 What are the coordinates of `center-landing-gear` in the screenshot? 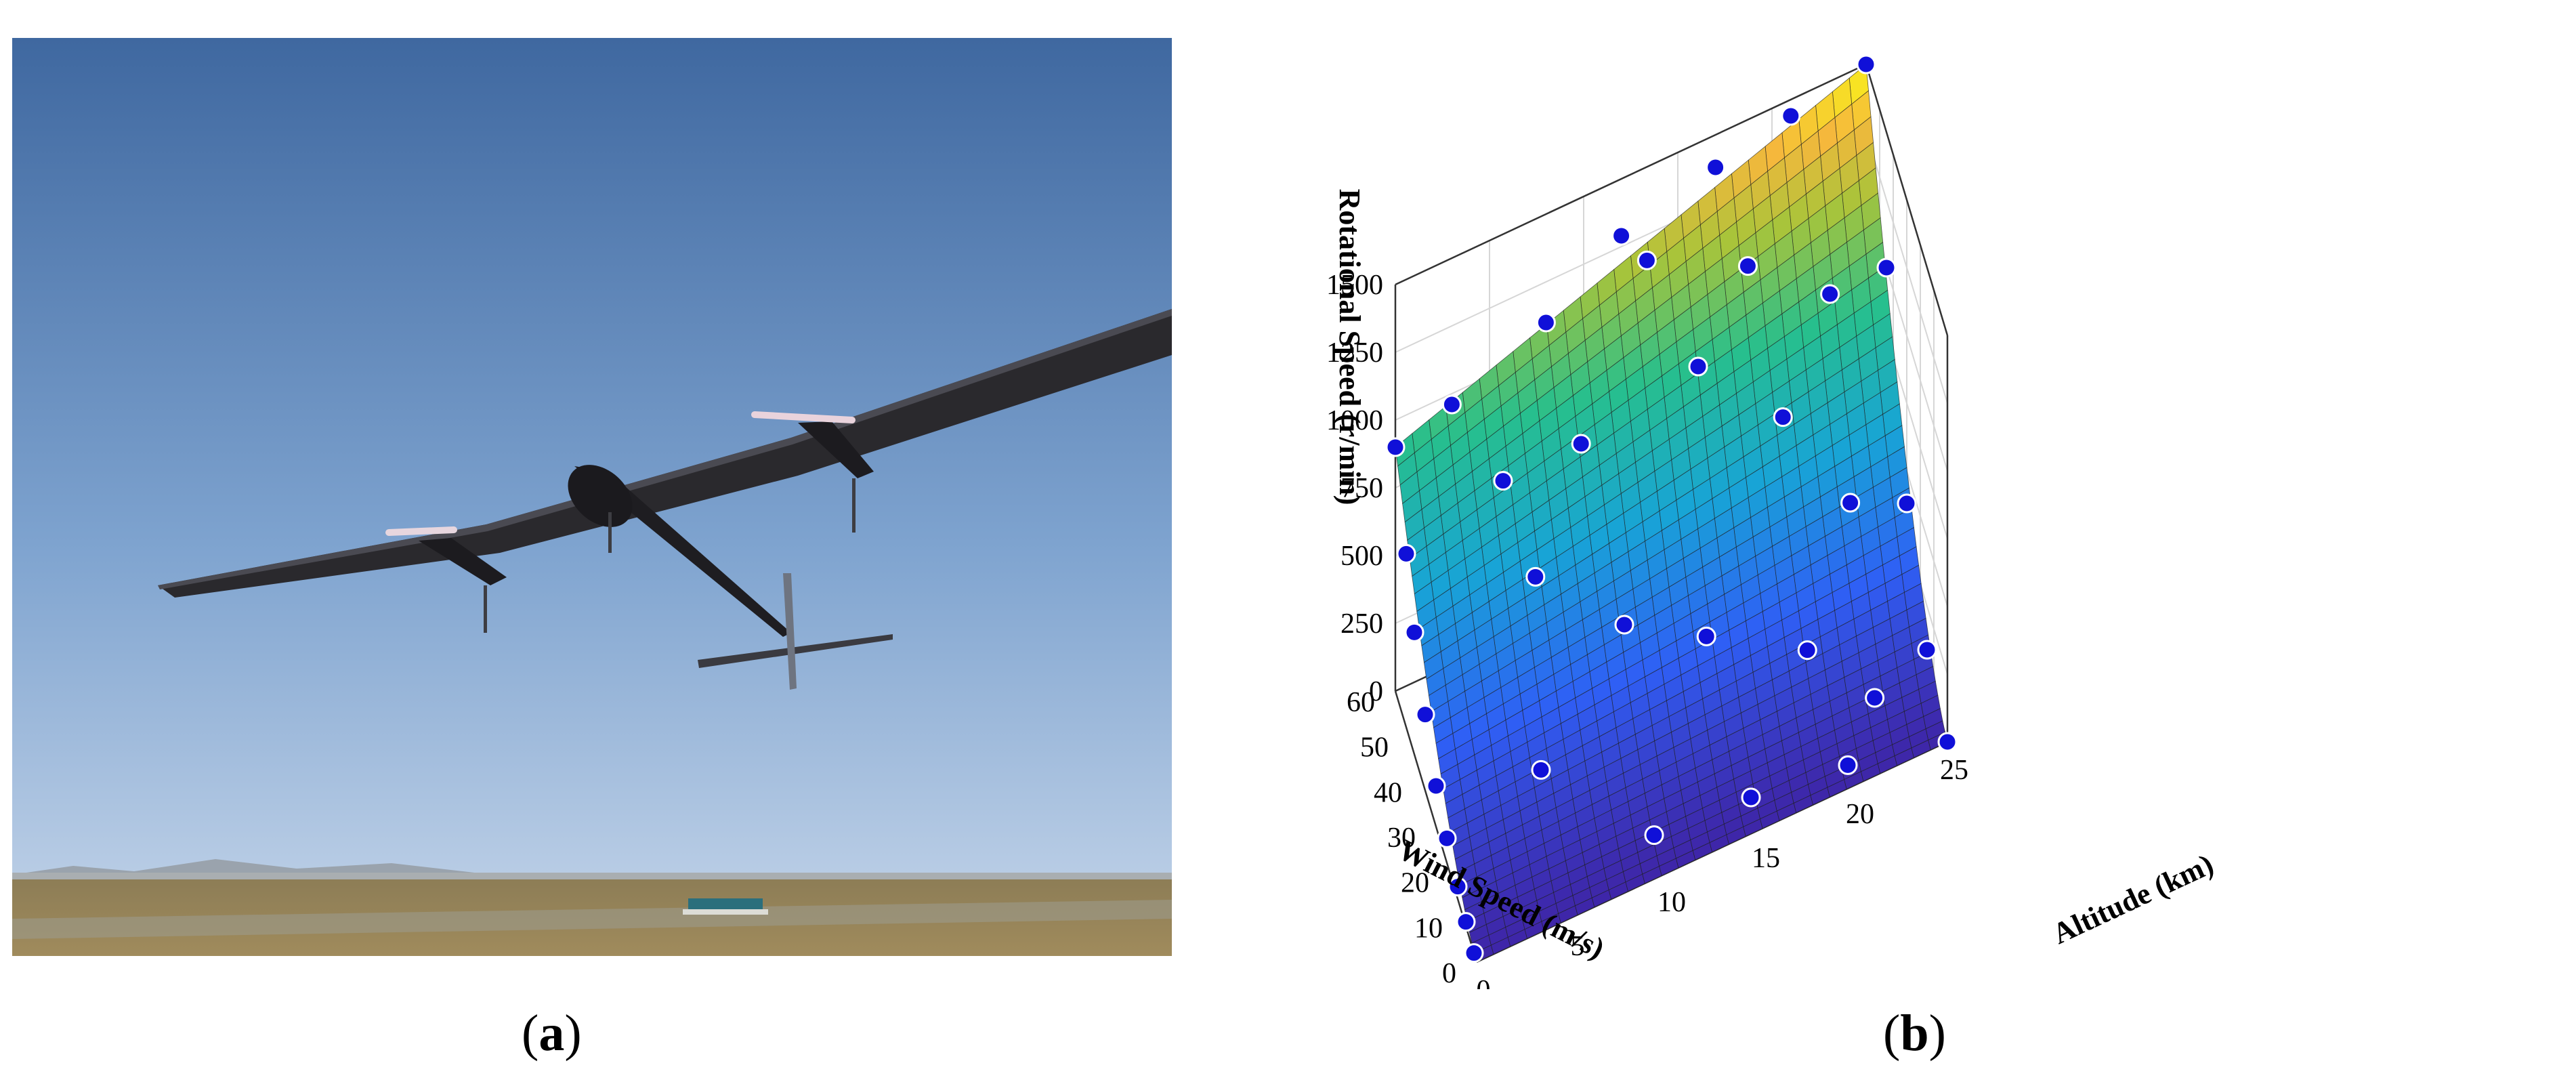 It's located at (610, 532).